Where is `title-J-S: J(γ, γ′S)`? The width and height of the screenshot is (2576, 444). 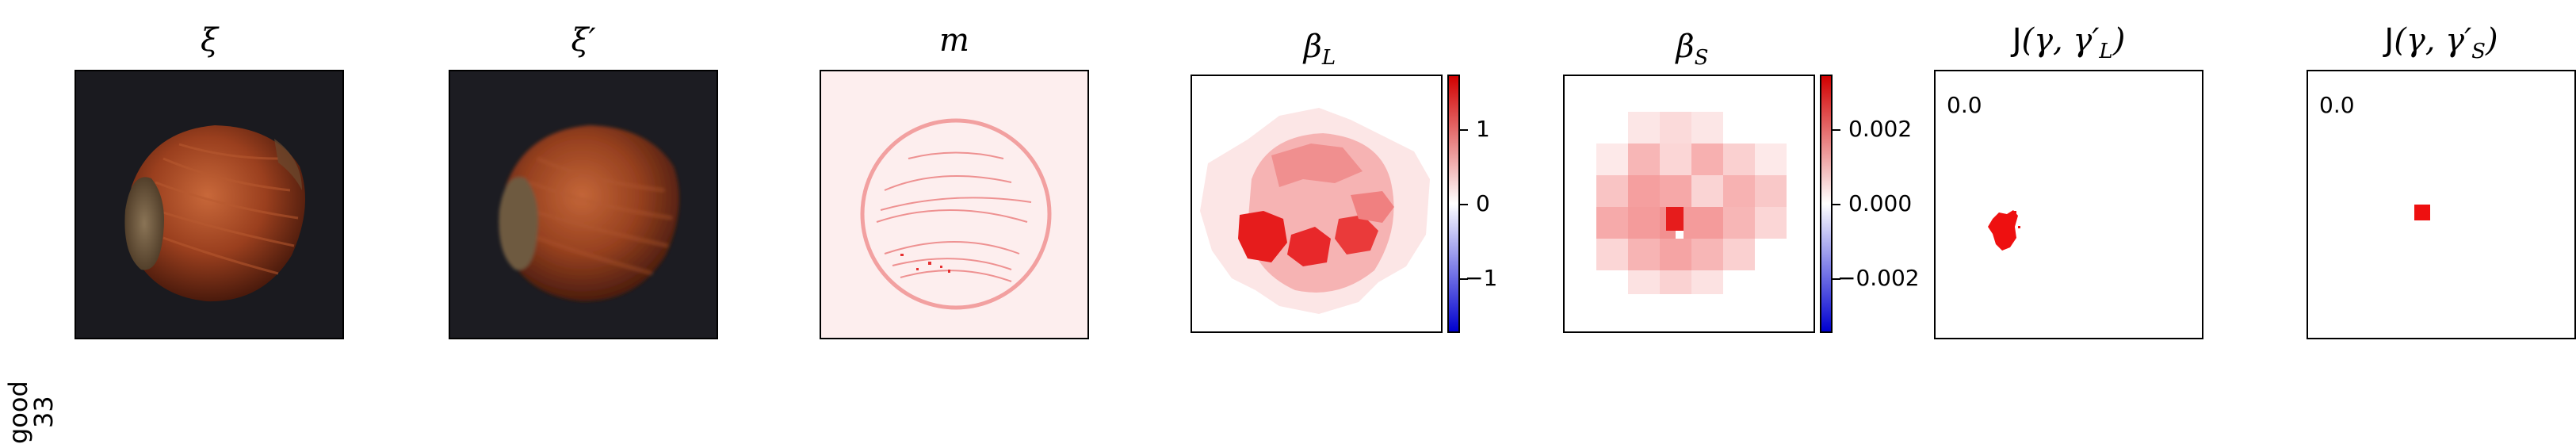
title-J-S: J(γ, γ′S) is located at coordinates (2441, 42).